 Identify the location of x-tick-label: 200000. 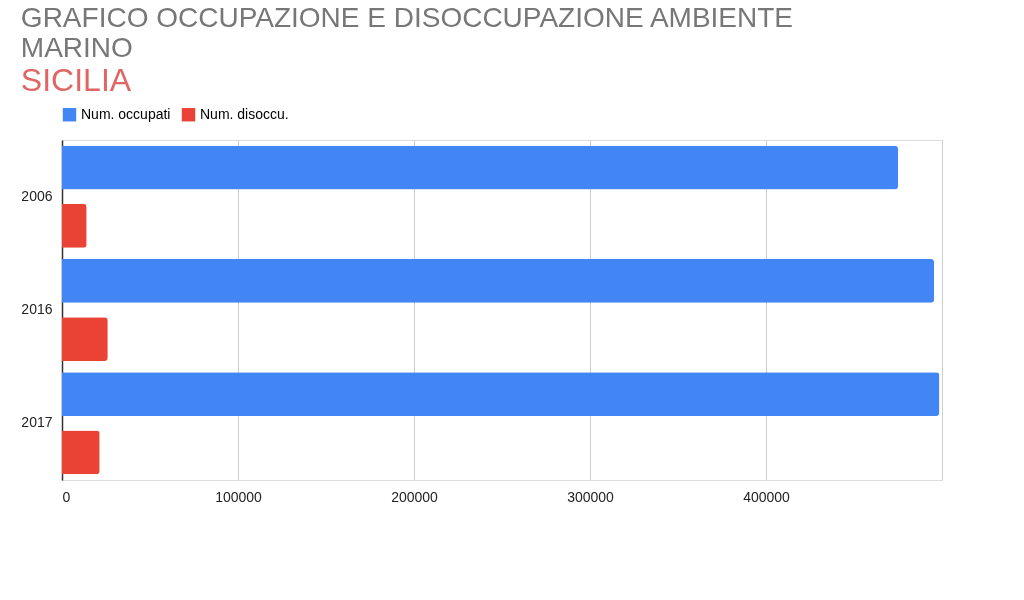
(415, 496).